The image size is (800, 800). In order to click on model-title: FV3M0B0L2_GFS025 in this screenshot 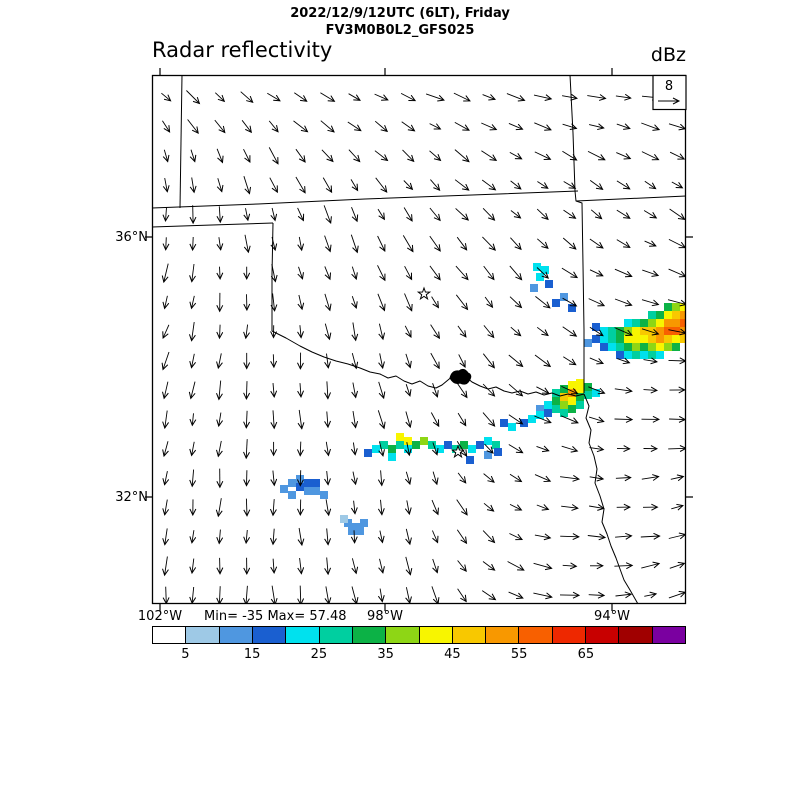, I will do `click(400, 30)`.